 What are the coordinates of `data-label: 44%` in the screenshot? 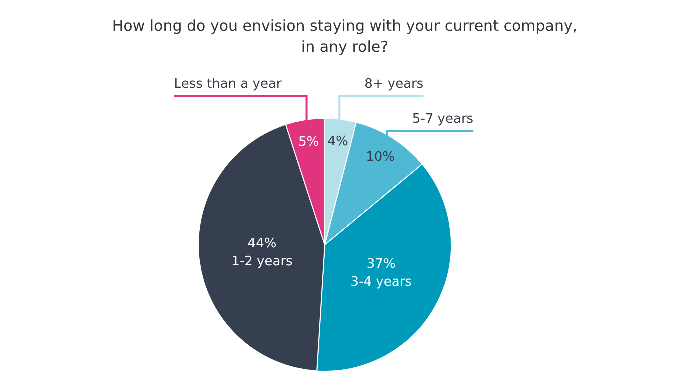 It's located at (262, 244).